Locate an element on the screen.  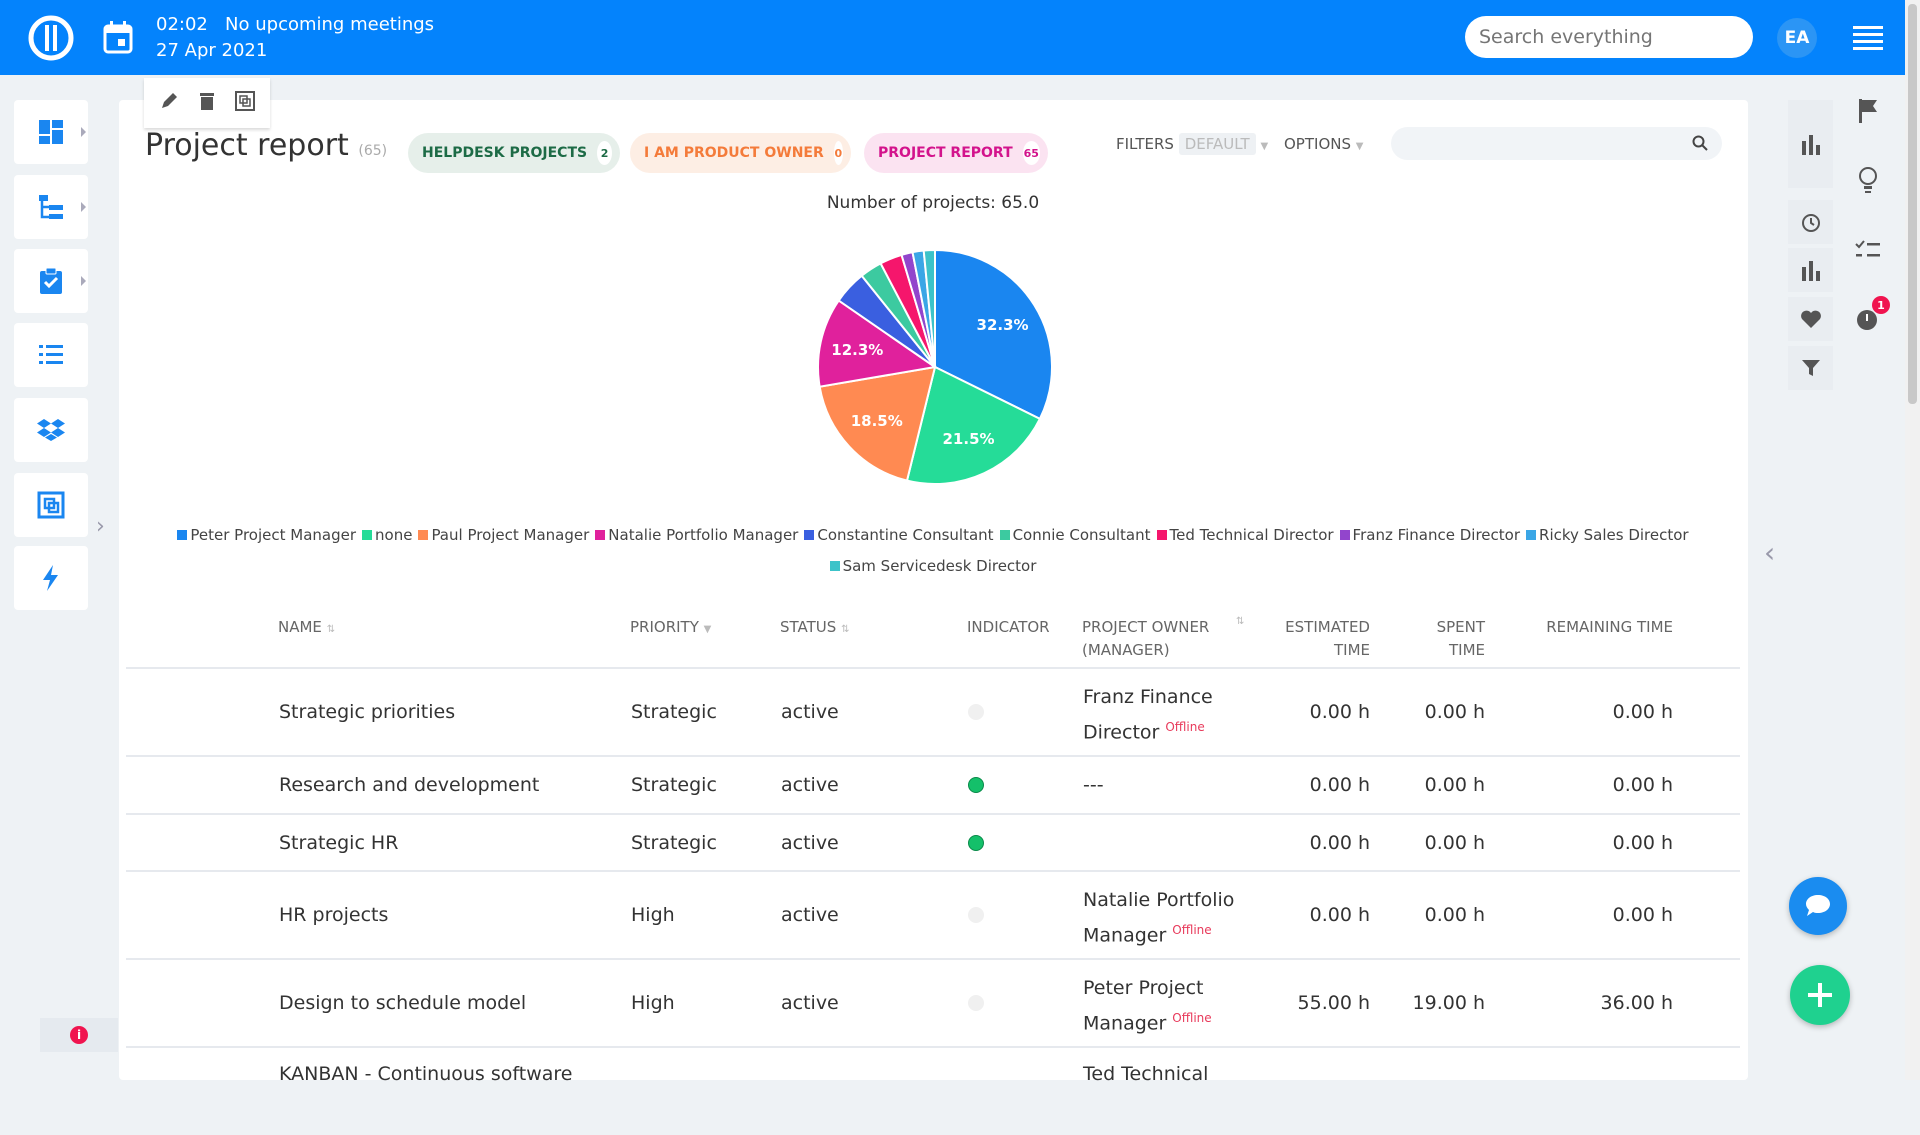
scrollbar is located at coordinates (1912, 540).